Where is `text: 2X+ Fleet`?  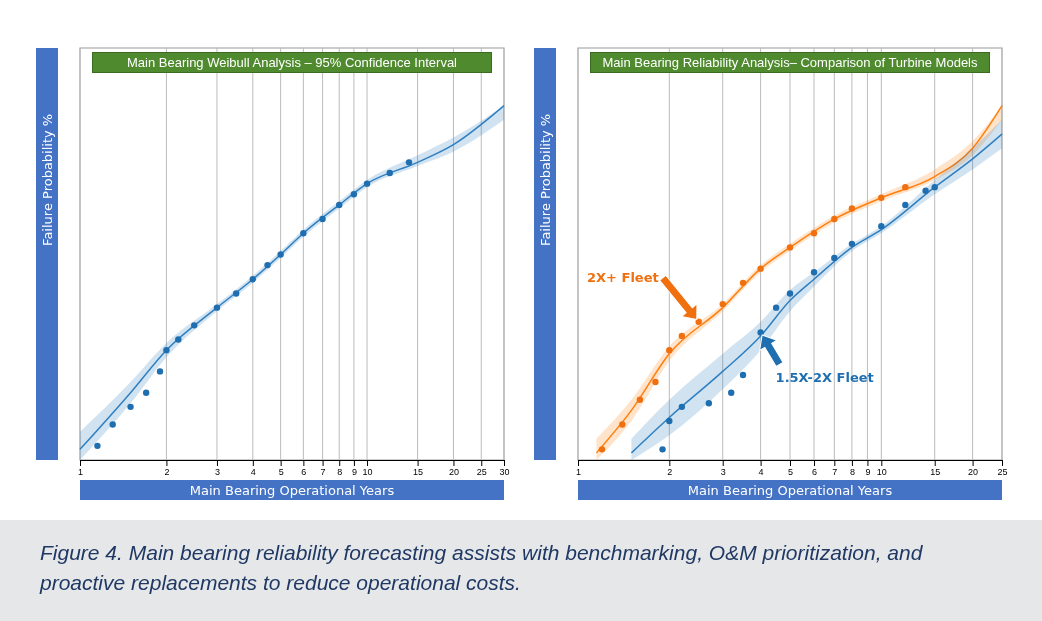
text: 2X+ Fleet is located at coordinates (623, 277).